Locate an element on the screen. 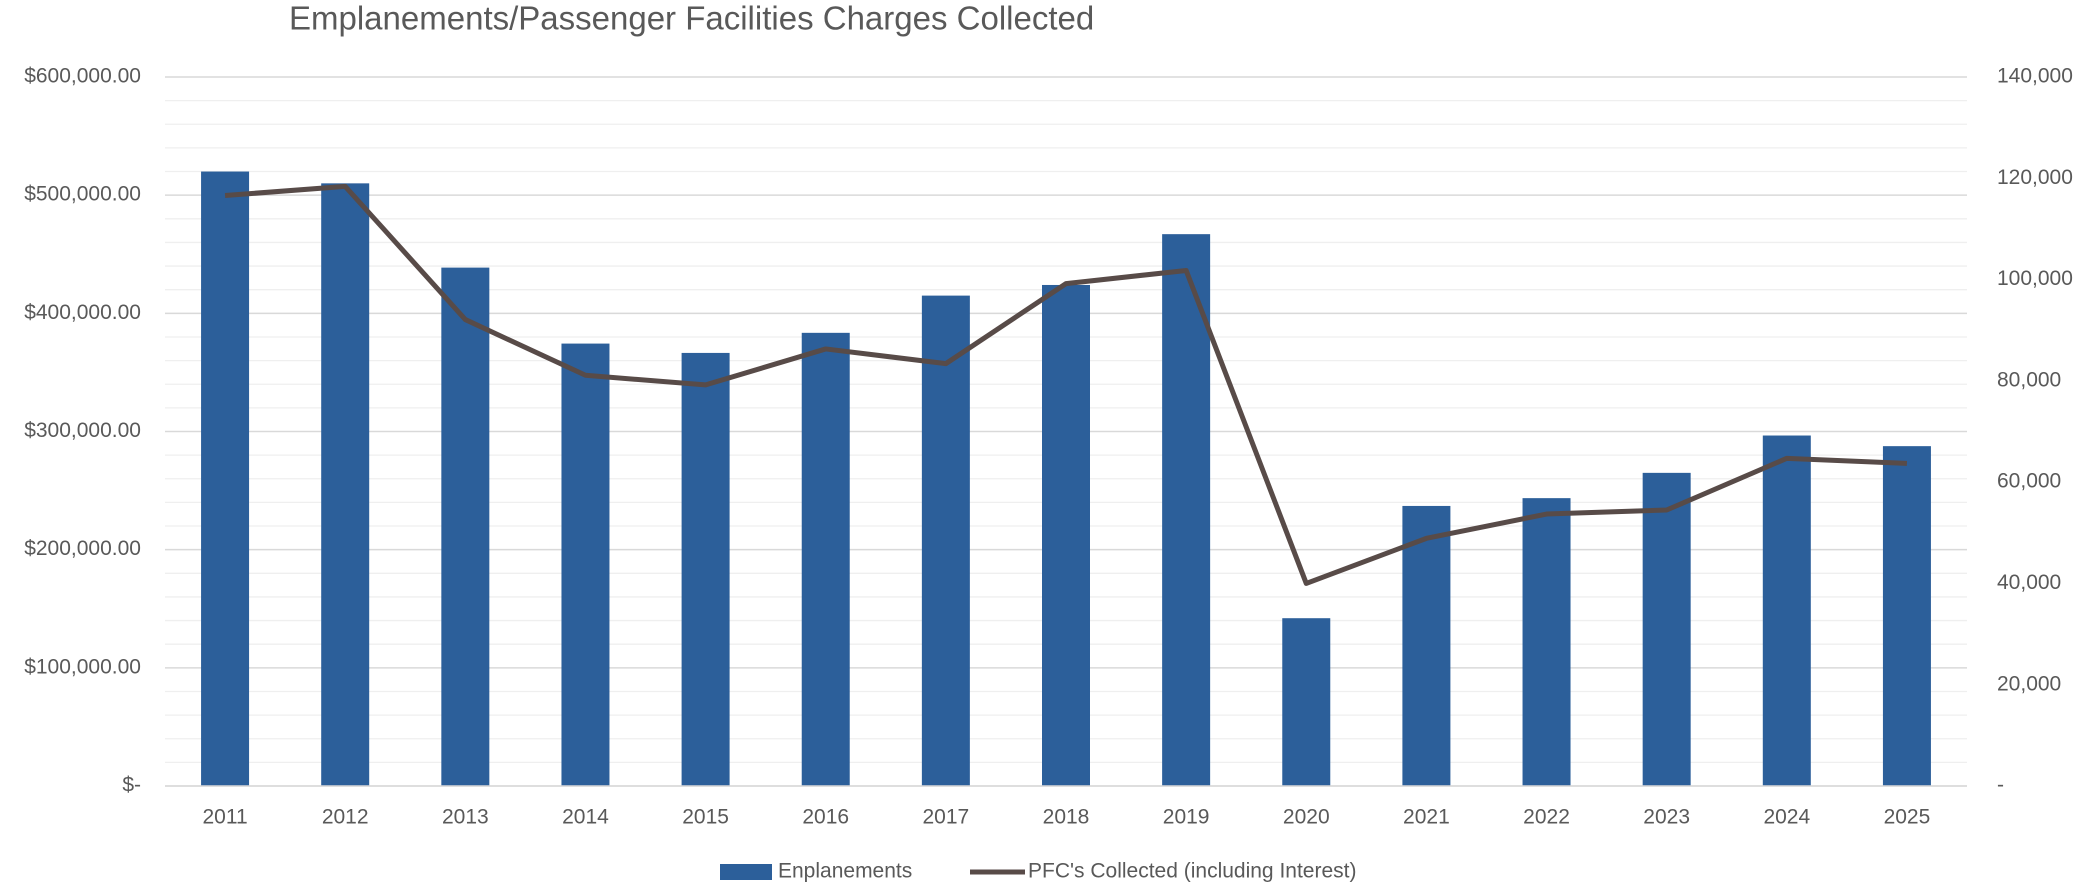 This screenshot has width=2083, height=883. legend-swatch is located at coordinates (746, 872).